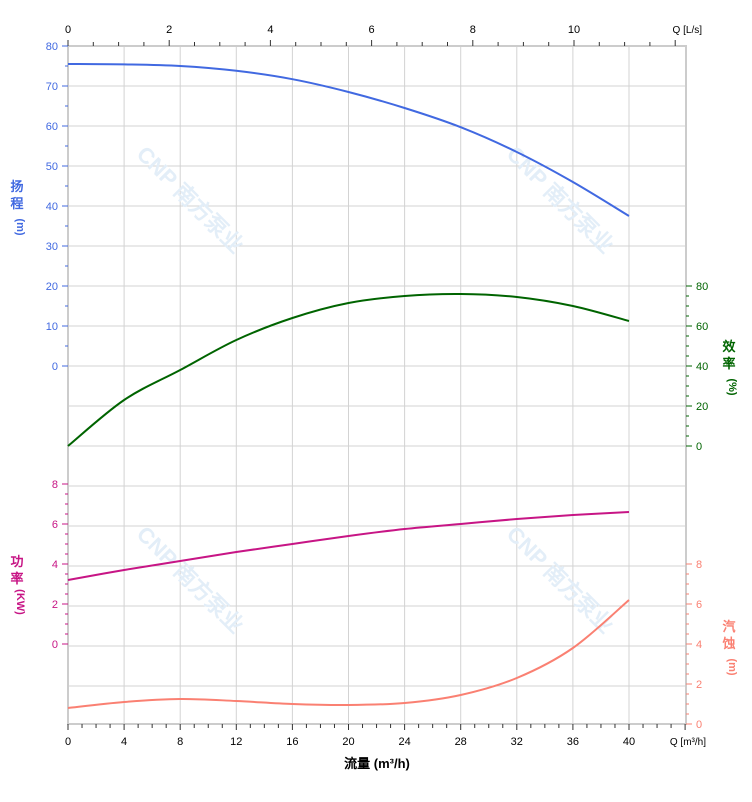 The height and width of the screenshot is (802, 752). I want to click on npsh-y-tick-label: 0, so click(699, 725).